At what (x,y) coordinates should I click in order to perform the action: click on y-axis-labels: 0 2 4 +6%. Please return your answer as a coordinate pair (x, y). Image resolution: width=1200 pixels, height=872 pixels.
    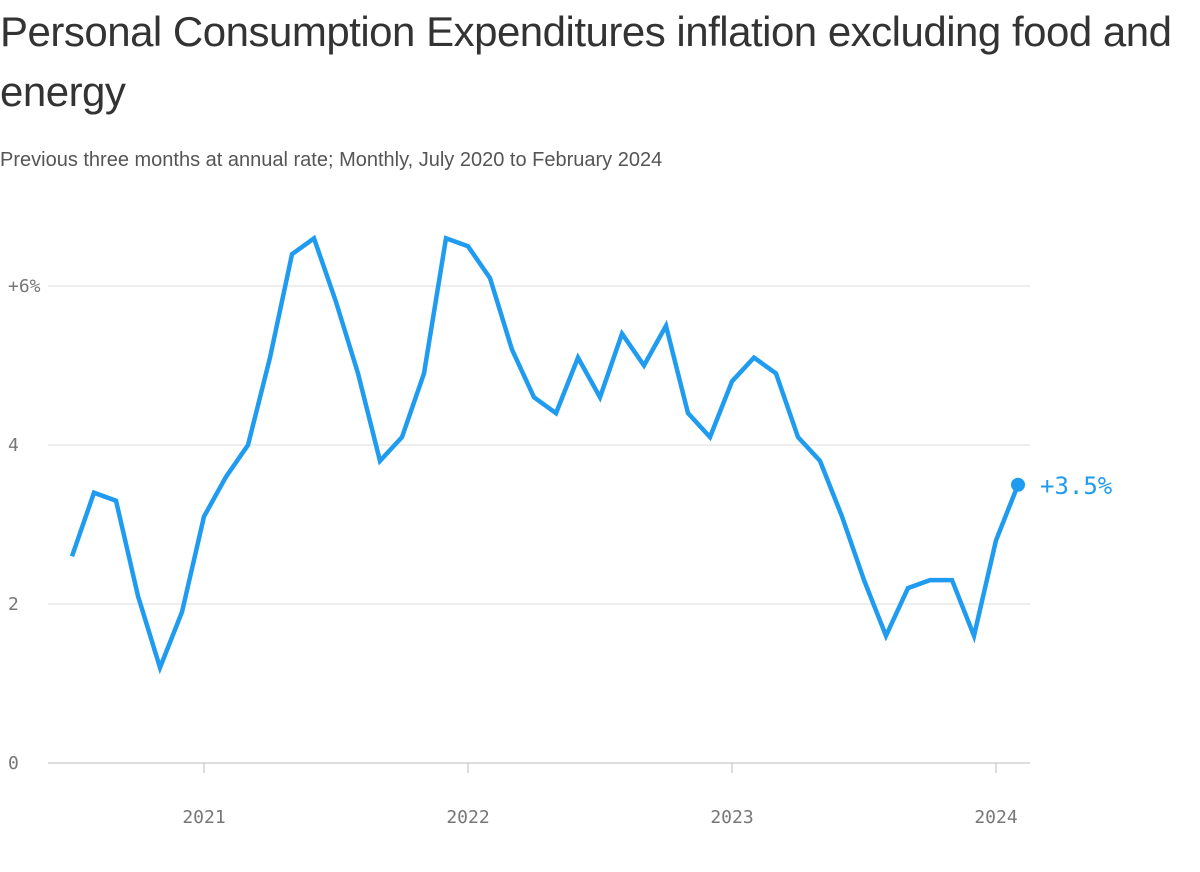
    Looking at the image, I should click on (24, 525).